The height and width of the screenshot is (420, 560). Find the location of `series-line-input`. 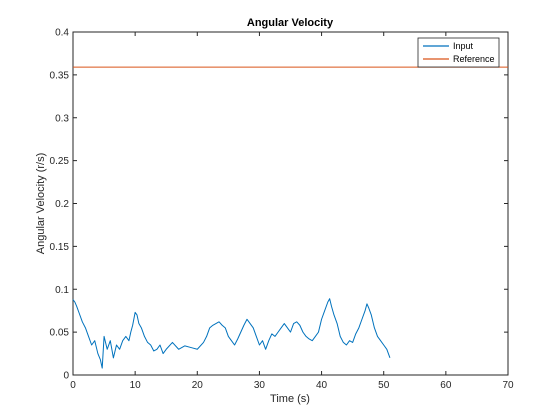

series-line-input is located at coordinates (231, 333).